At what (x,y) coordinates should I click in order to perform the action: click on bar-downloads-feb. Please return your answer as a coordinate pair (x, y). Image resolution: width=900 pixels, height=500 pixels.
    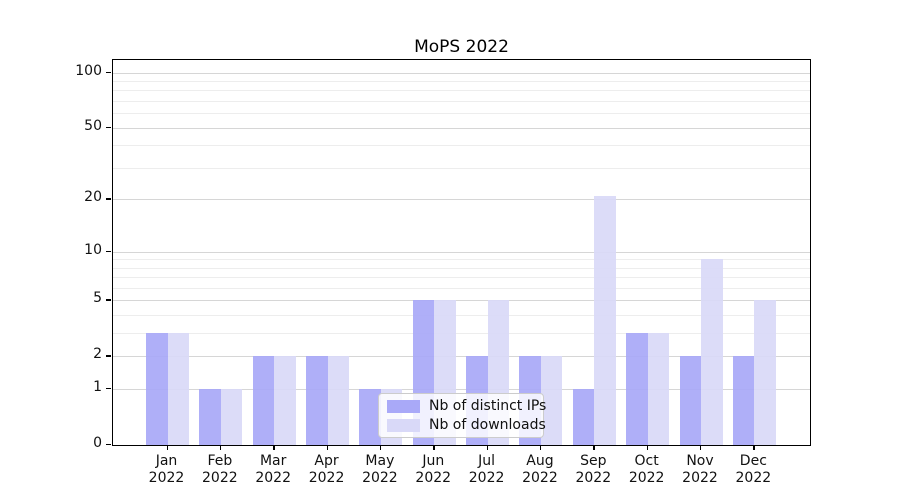
    Looking at the image, I should click on (231, 417).